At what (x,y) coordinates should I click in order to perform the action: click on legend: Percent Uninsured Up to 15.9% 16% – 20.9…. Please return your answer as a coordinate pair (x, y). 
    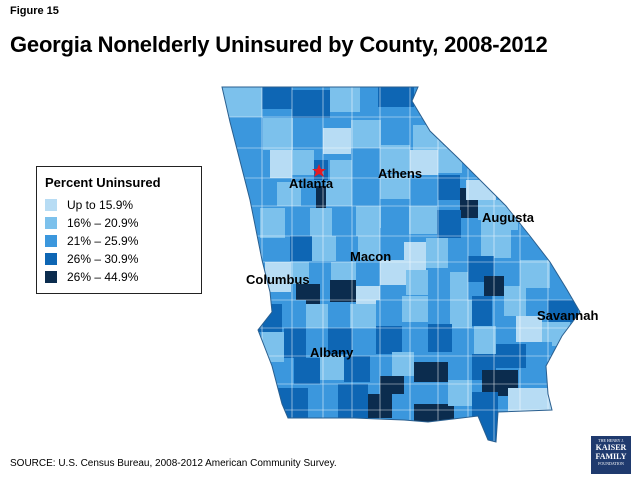
    Looking at the image, I should click on (119, 230).